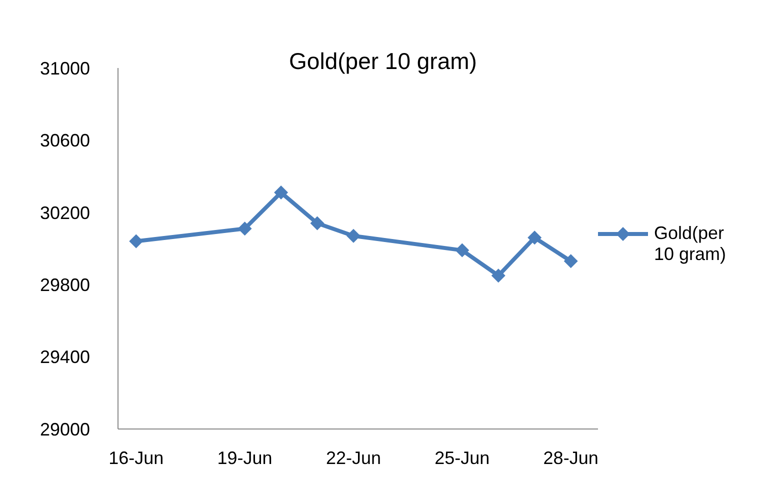  What do you see at coordinates (65, 68) in the screenshot?
I see `y-tick-label: 31000` at bounding box center [65, 68].